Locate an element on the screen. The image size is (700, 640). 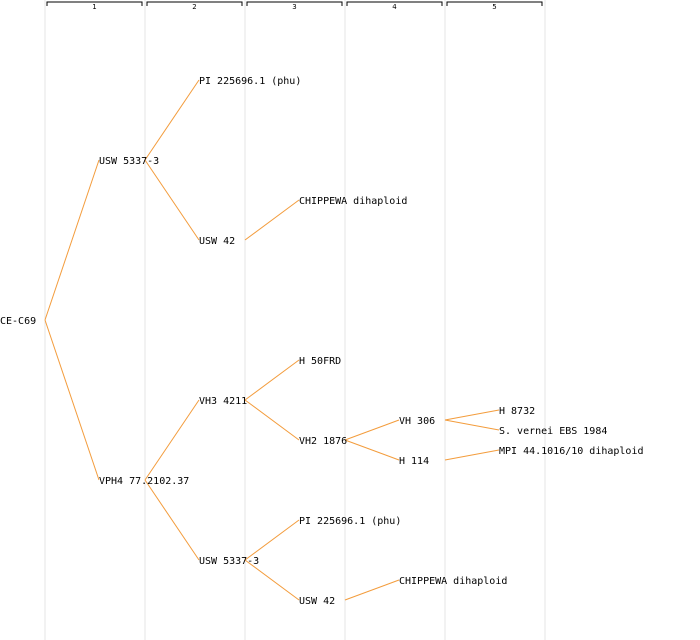
pedigree-node-label: VPH4 77.2102.37 is located at coordinates (144, 481).